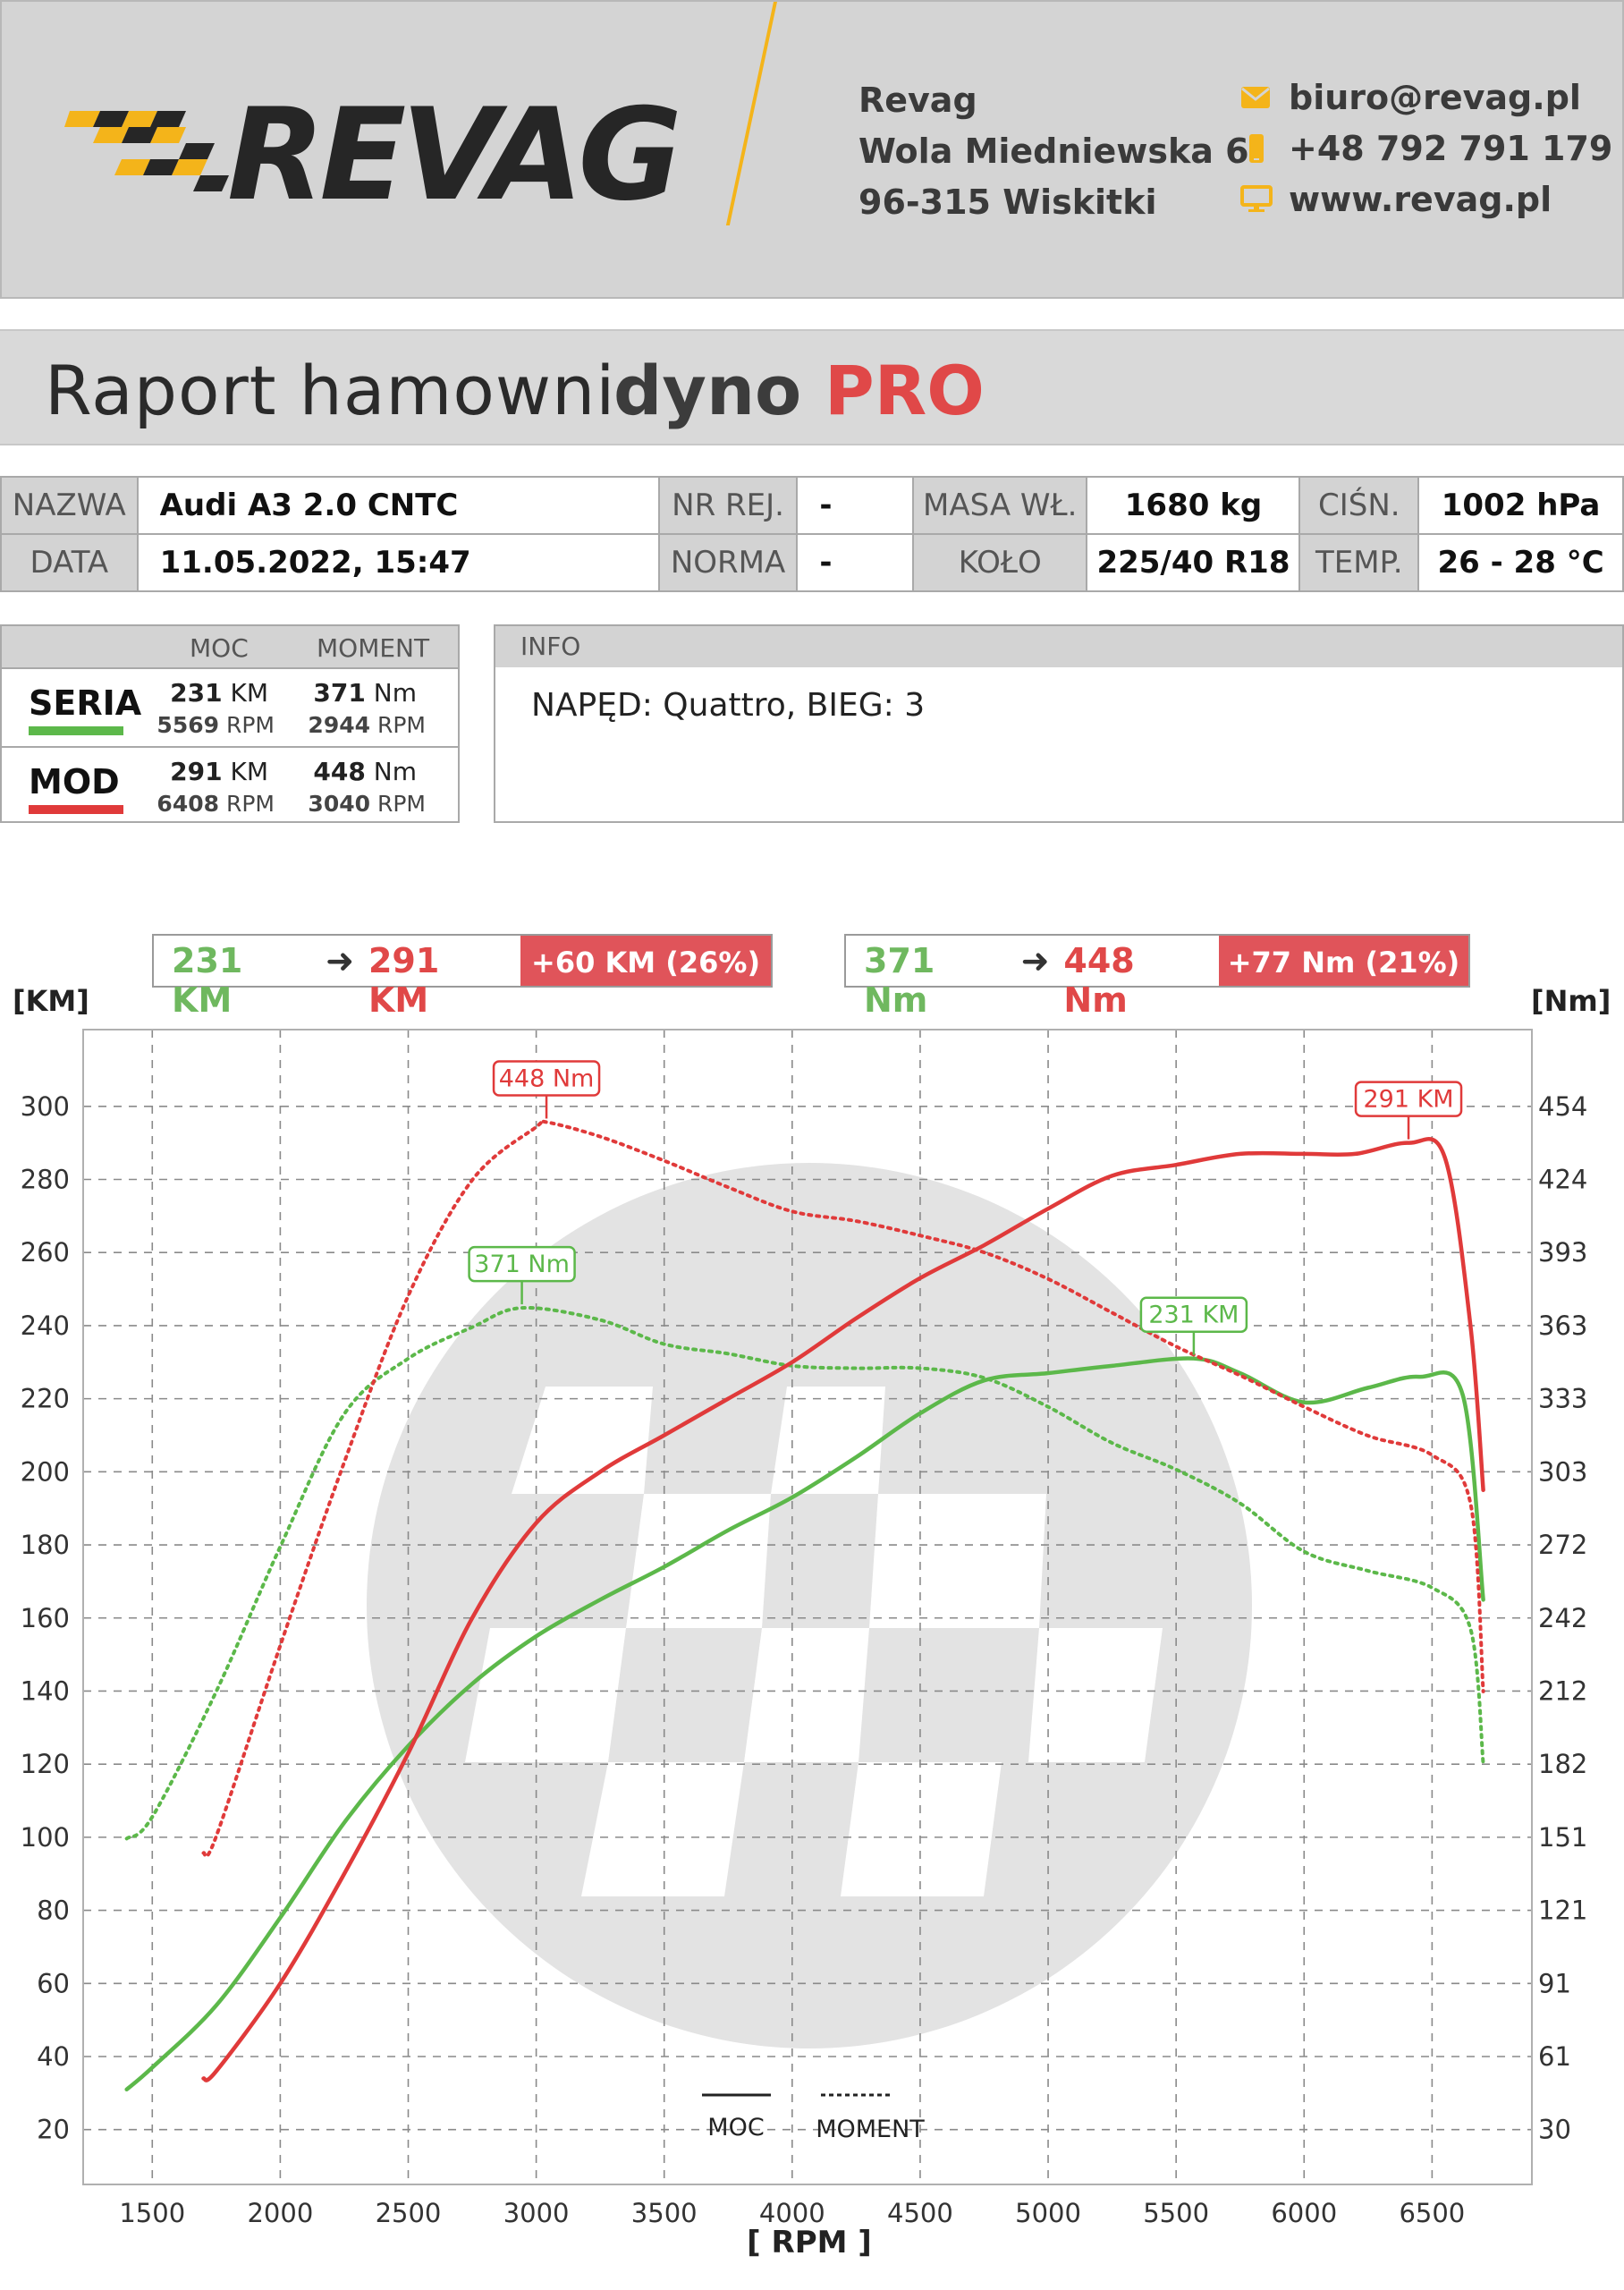  I want to click on run-color-bar, so click(76, 809).